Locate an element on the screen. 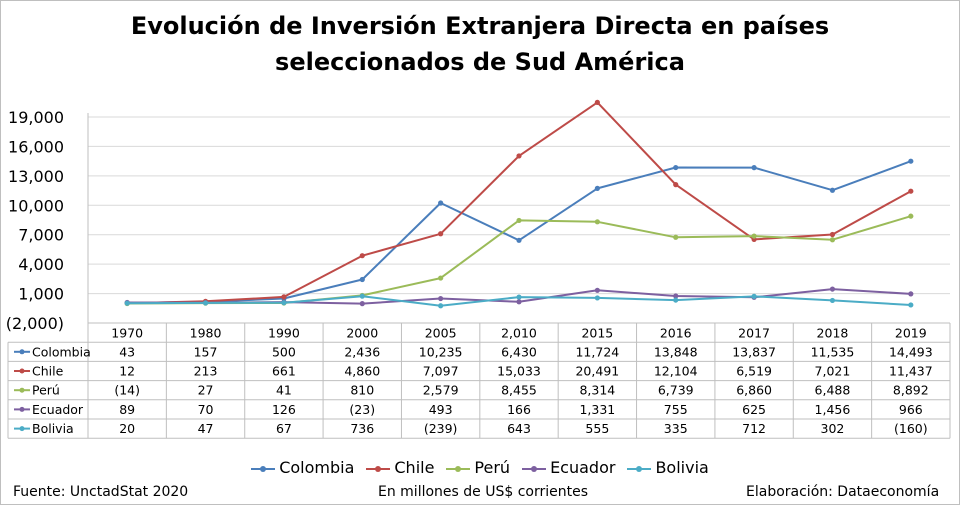 Image resolution: width=960 pixels, height=505 pixels. table-value: 70 is located at coordinates (206, 409).